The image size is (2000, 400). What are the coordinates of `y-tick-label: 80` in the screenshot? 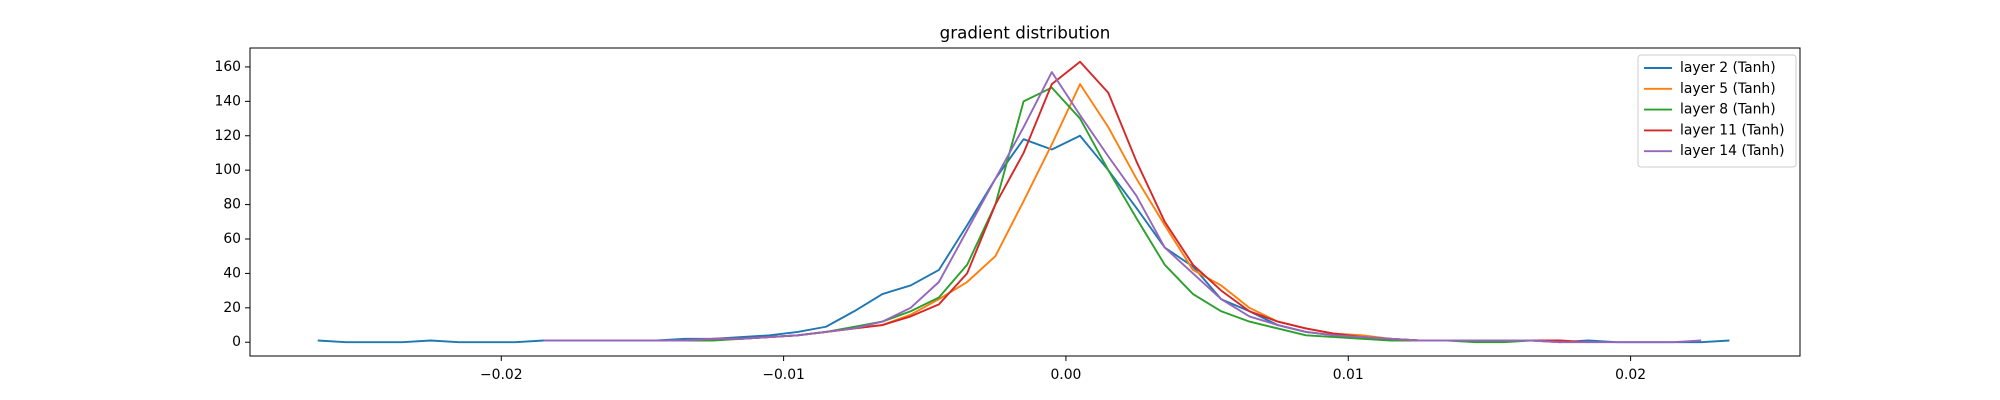 It's located at (232, 205).